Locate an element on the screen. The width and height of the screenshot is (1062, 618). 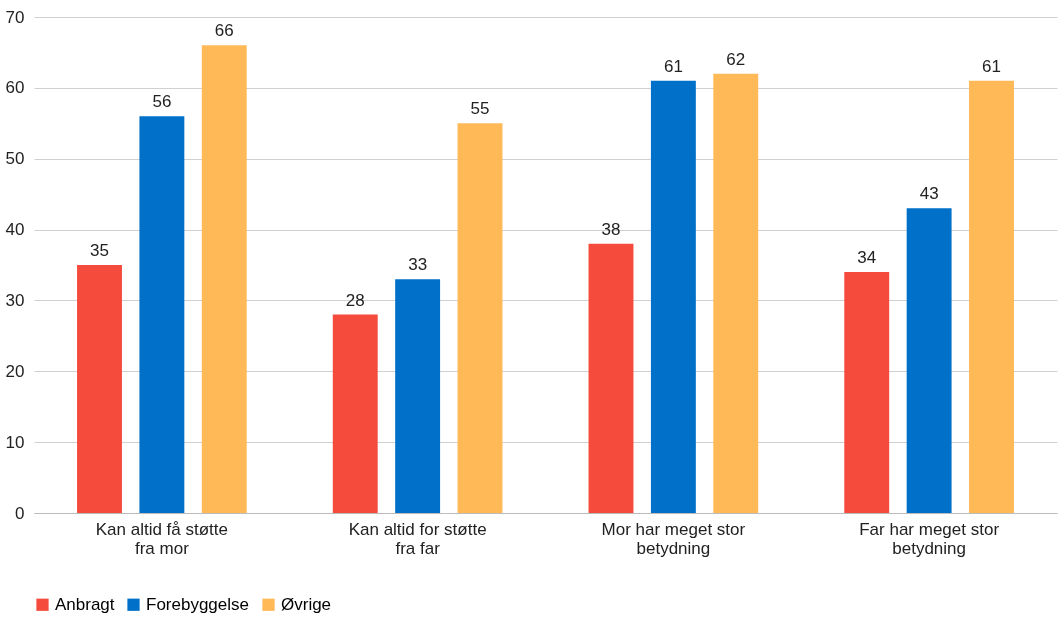
y-tick-label: 50 is located at coordinates (15, 159).